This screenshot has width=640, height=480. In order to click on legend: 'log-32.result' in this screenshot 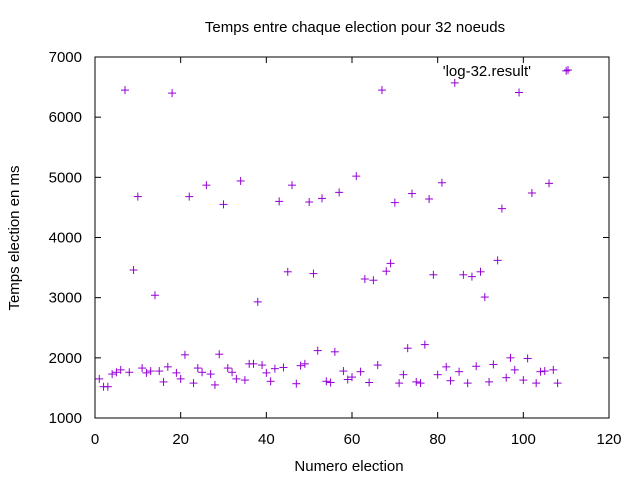, I will do `click(507, 71)`.